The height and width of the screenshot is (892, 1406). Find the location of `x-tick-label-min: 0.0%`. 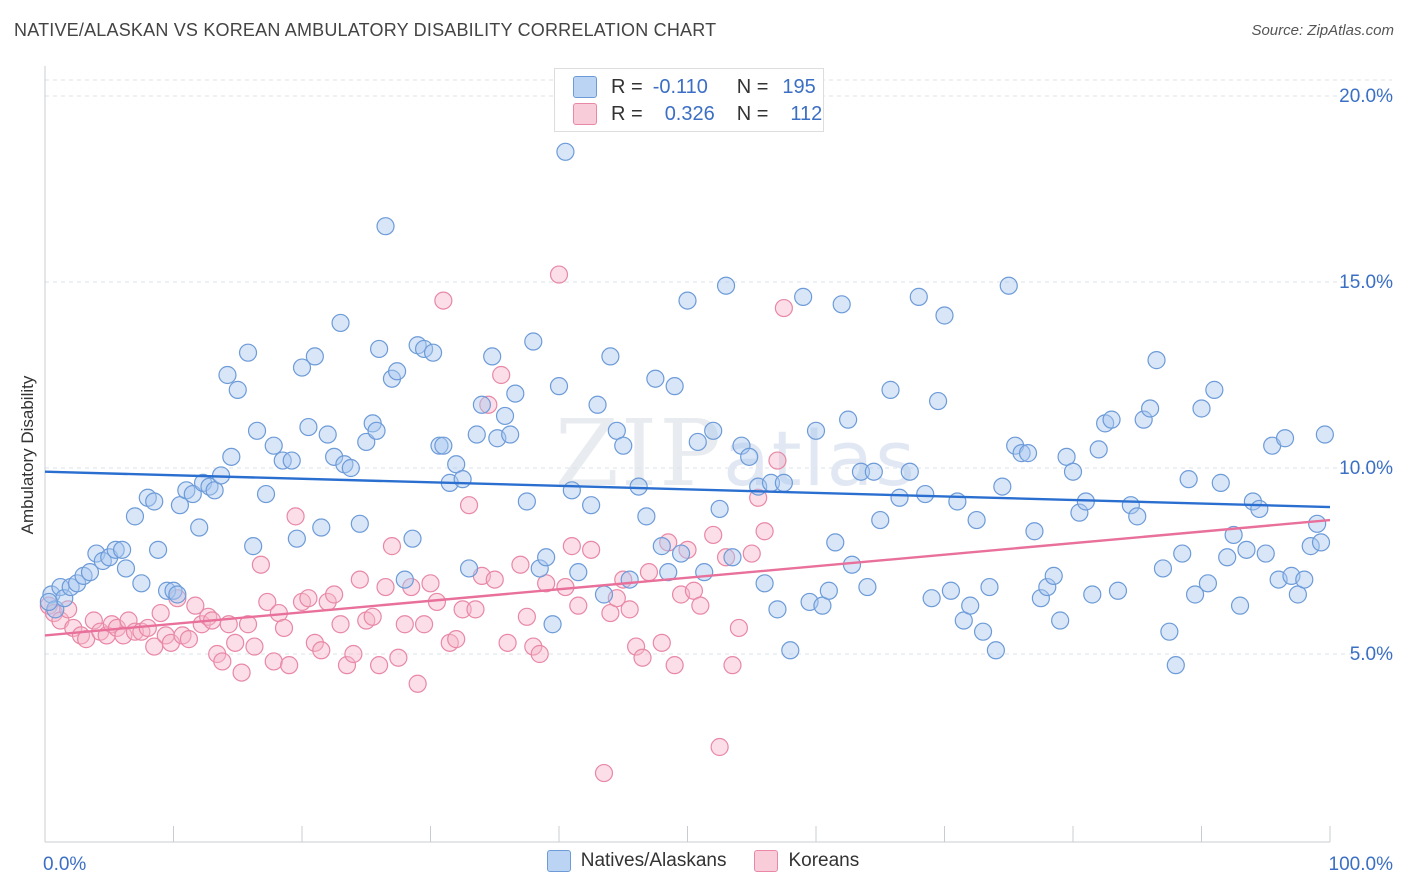

x-tick-label-min: 0.0% is located at coordinates (64, 864).